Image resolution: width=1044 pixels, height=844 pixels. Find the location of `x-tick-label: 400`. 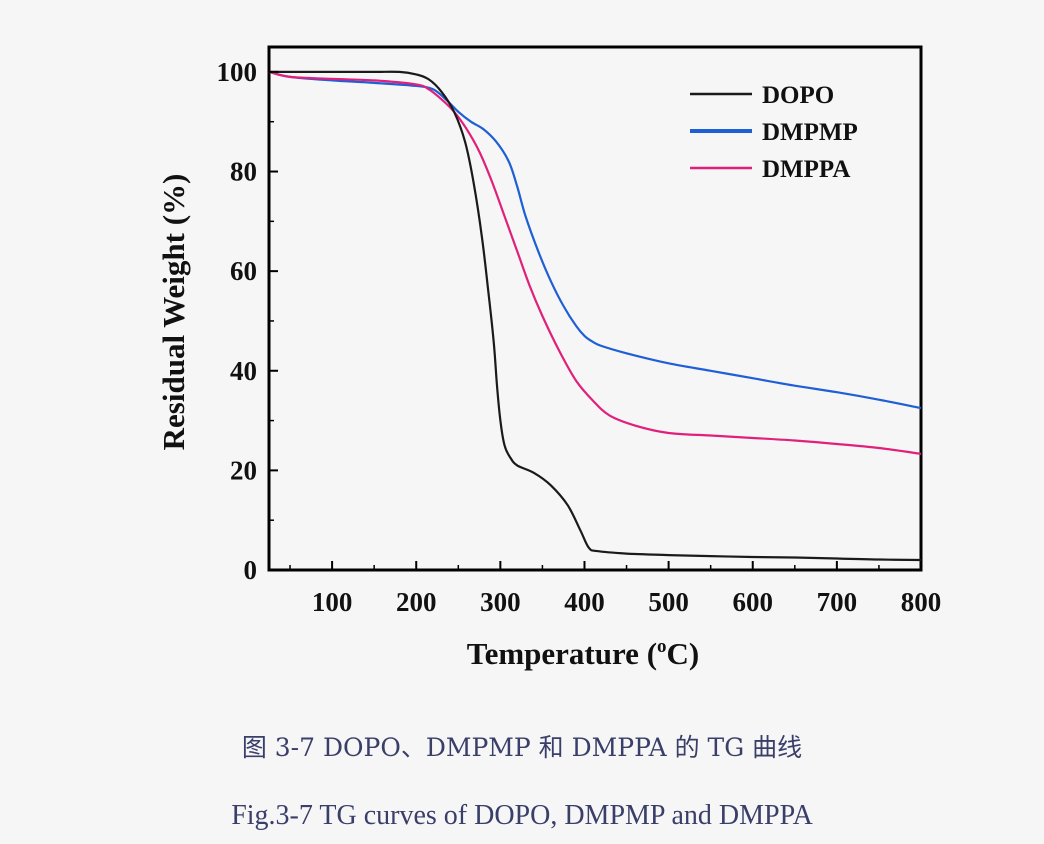

x-tick-label: 400 is located at coordinates (584, 602).